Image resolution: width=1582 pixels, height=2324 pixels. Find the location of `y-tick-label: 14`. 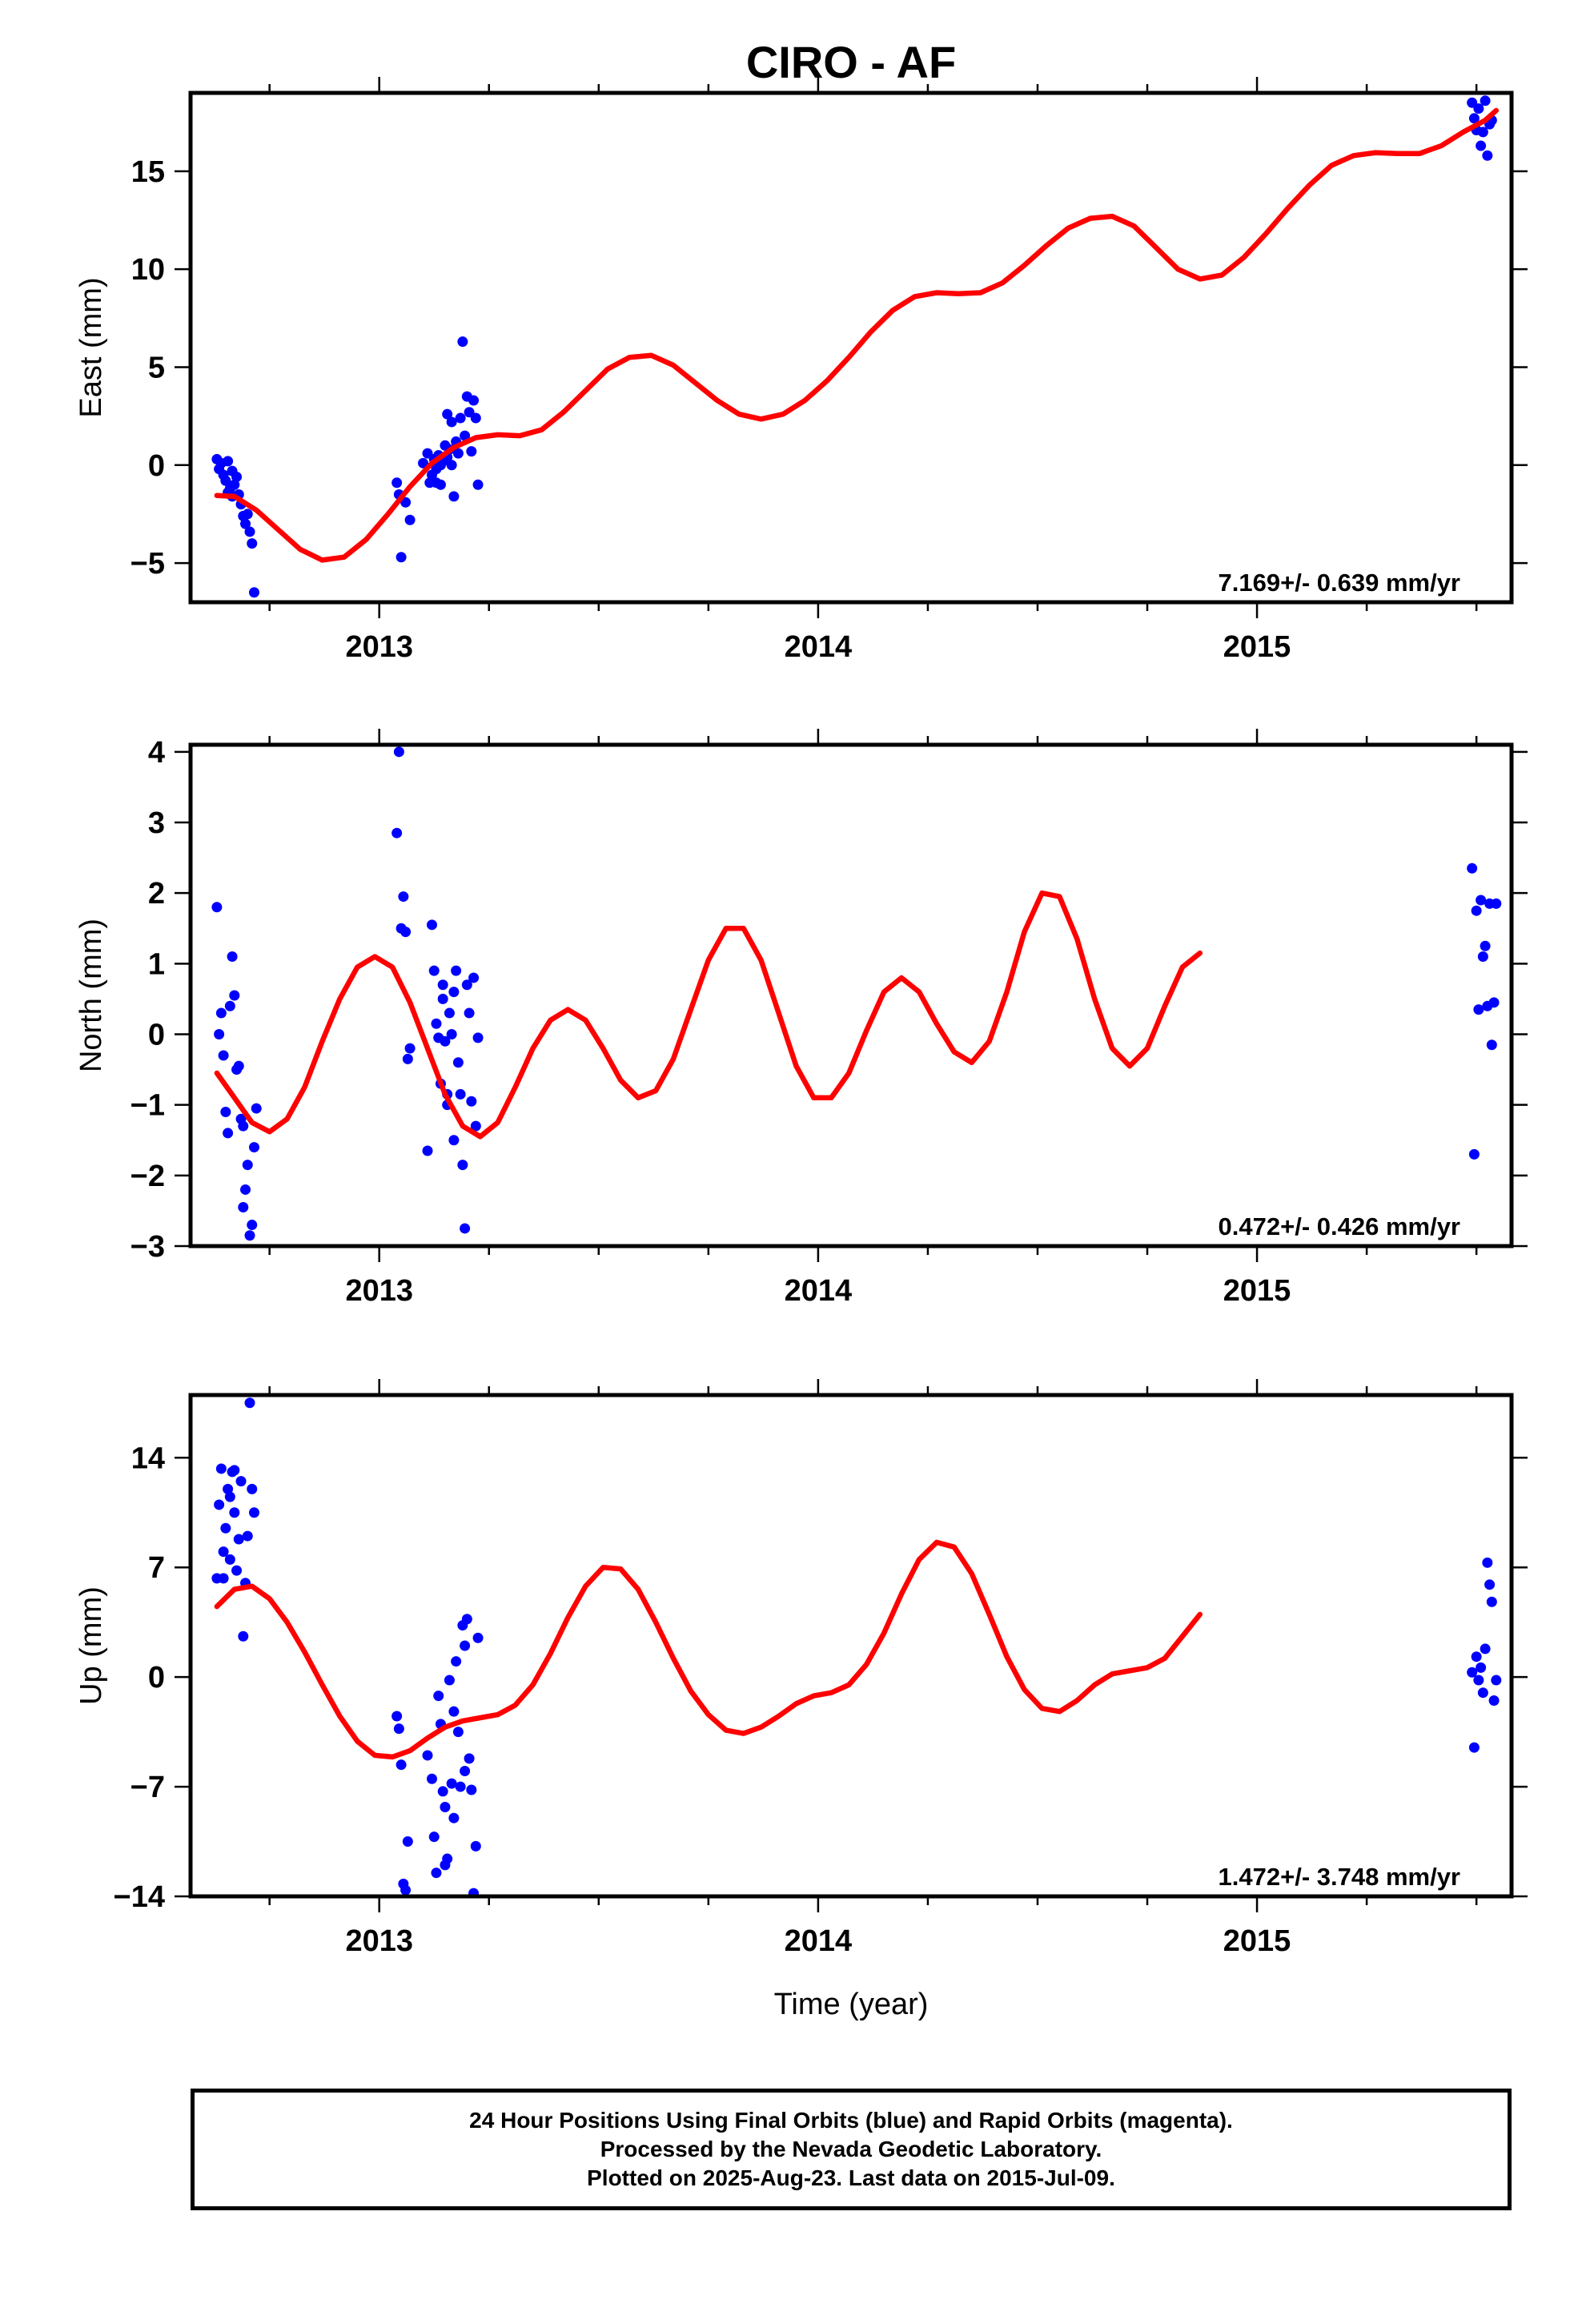

y-tick-label: 14 is located at coordinates (148, 1458).